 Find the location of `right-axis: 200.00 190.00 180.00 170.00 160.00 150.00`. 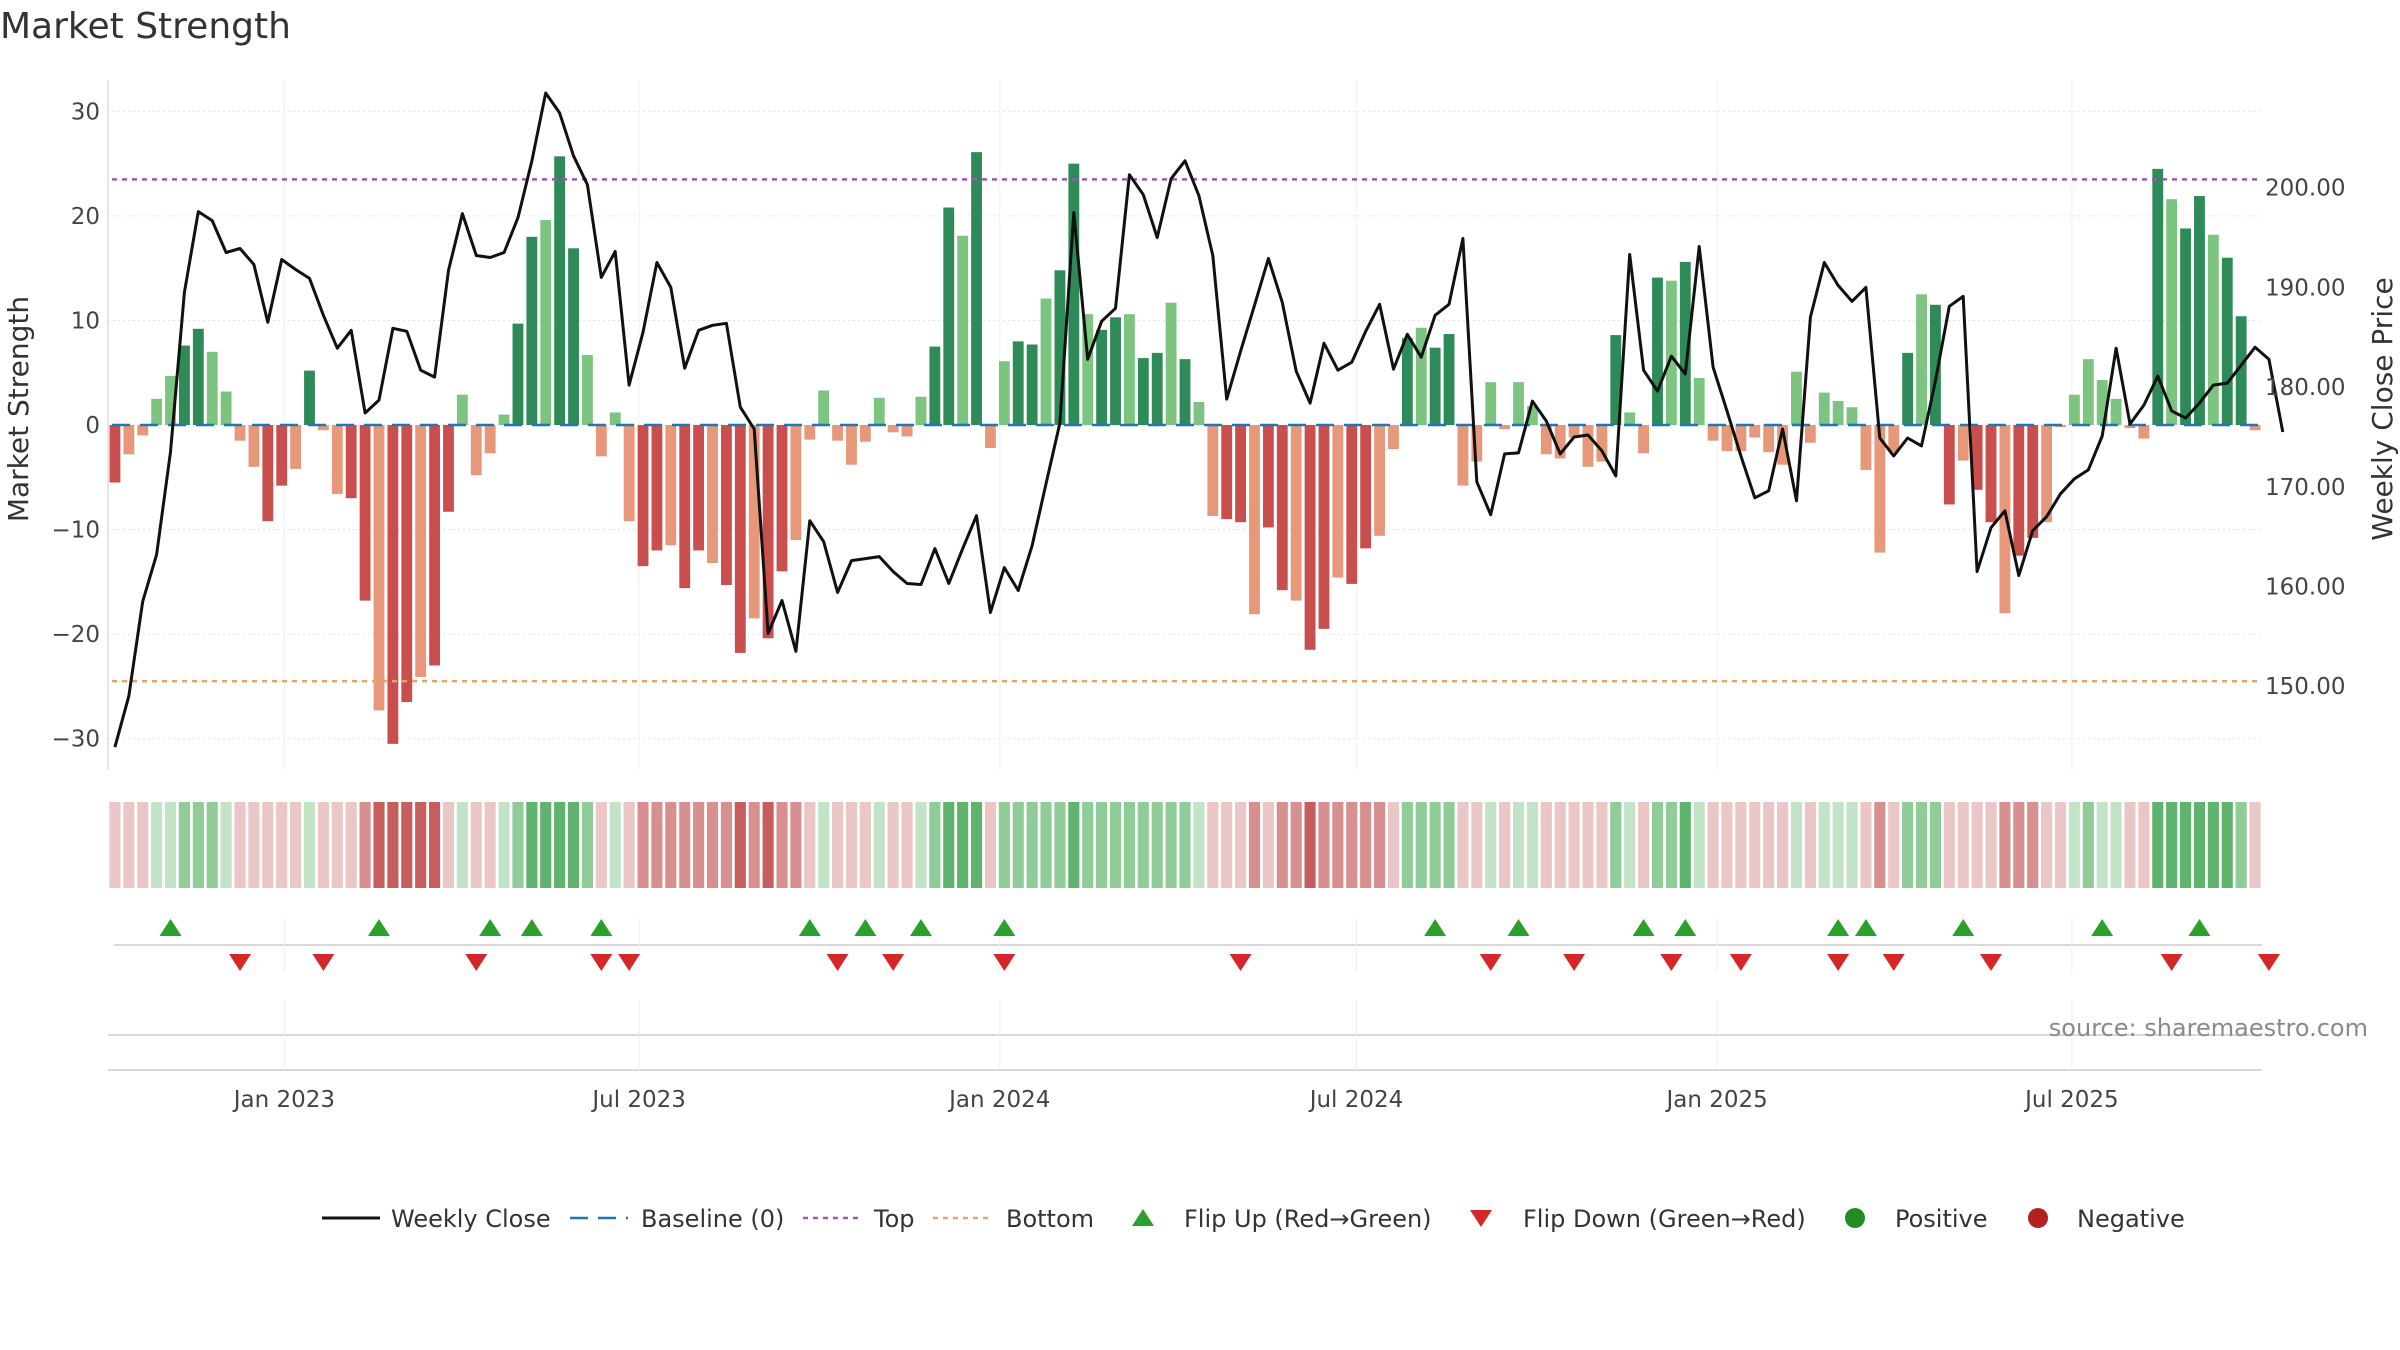

right-axis: 200.00 190.00 180.00 170.00 160.00 150.00 is located at coordinates (2305, 438).